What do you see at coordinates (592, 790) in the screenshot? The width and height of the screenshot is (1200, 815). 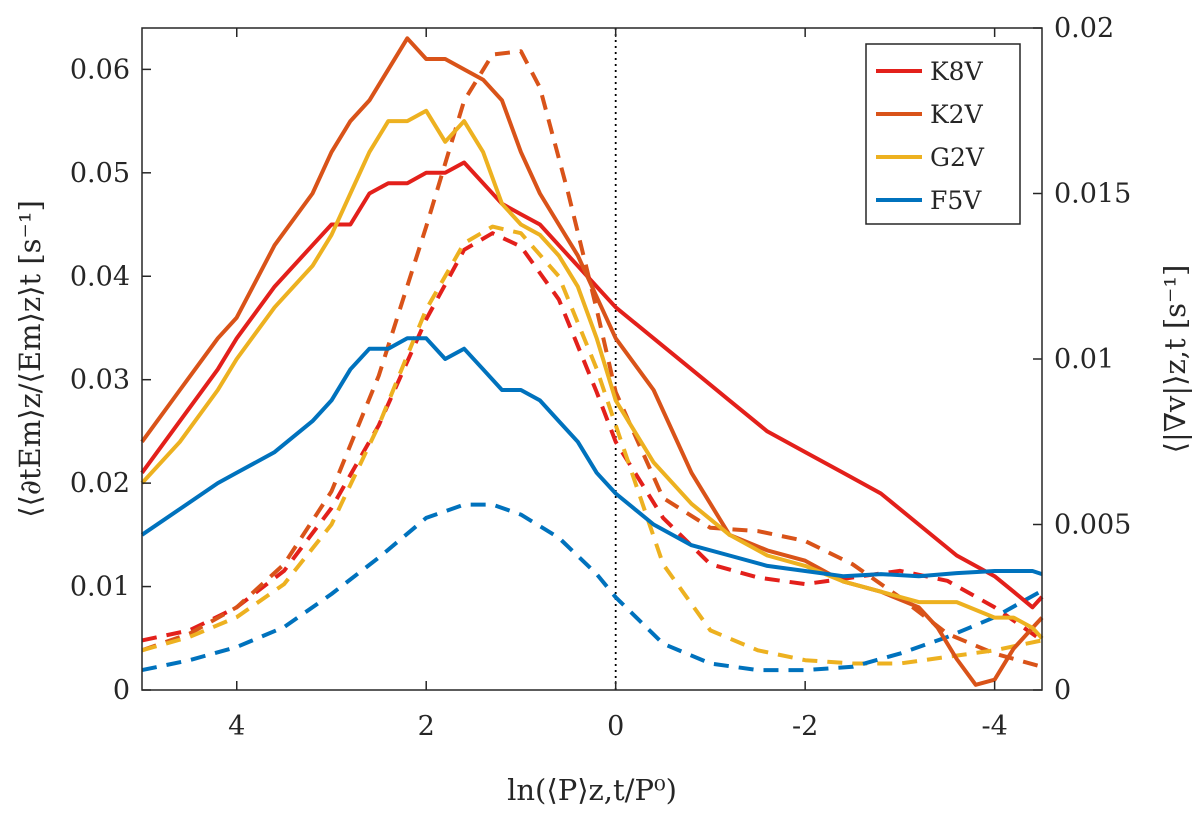 I see `x-axis-label: ln(⟨P⟩z,t/P⁰)` at bounding box center [592, 790].